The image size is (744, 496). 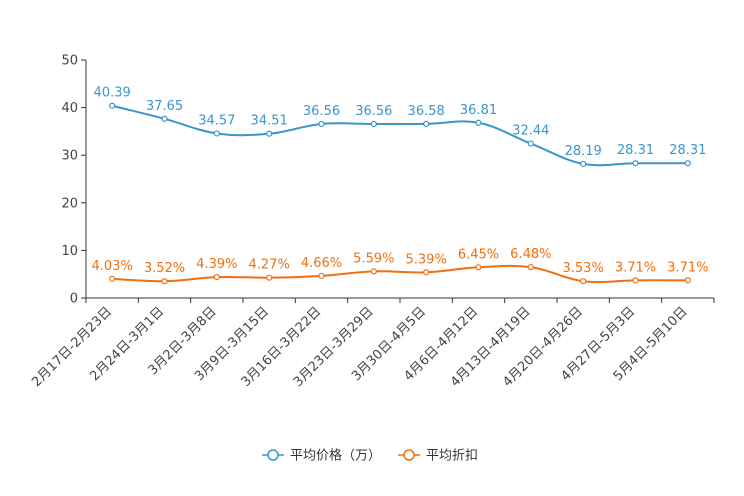 What do you see at coordinates (583, 268) in the screenshot?
I see `data-label: 3.53%` at bounding box center [583, 268].